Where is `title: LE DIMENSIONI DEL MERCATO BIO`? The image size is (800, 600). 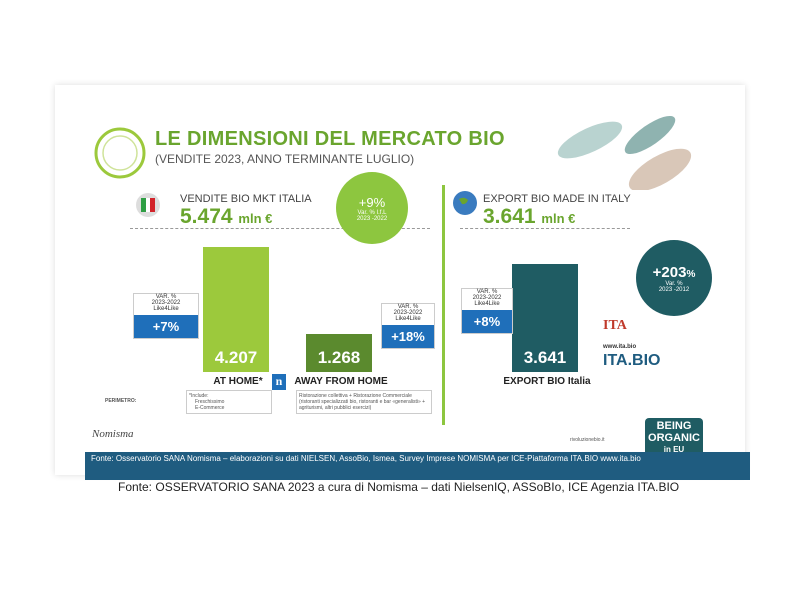 title: LE DIMENSIONI DEL MERCATO BIO is located at coordinates (330, 139).